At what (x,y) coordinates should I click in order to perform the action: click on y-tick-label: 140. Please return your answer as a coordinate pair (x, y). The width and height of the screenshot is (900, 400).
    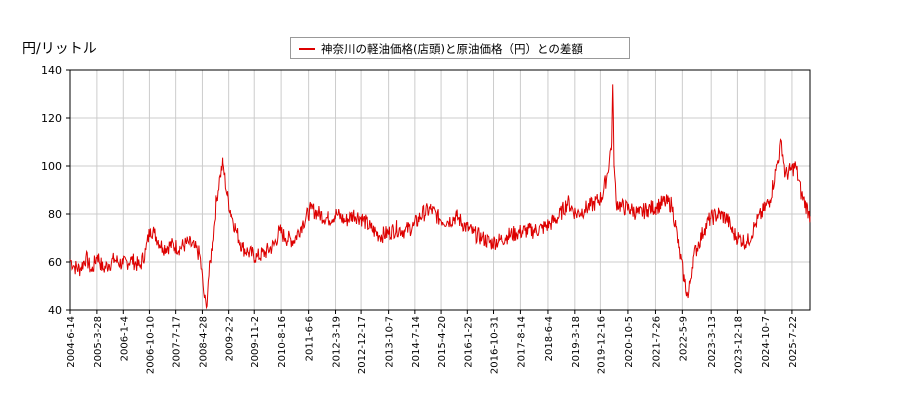
    Looking at the image, I should click on (51, 70).